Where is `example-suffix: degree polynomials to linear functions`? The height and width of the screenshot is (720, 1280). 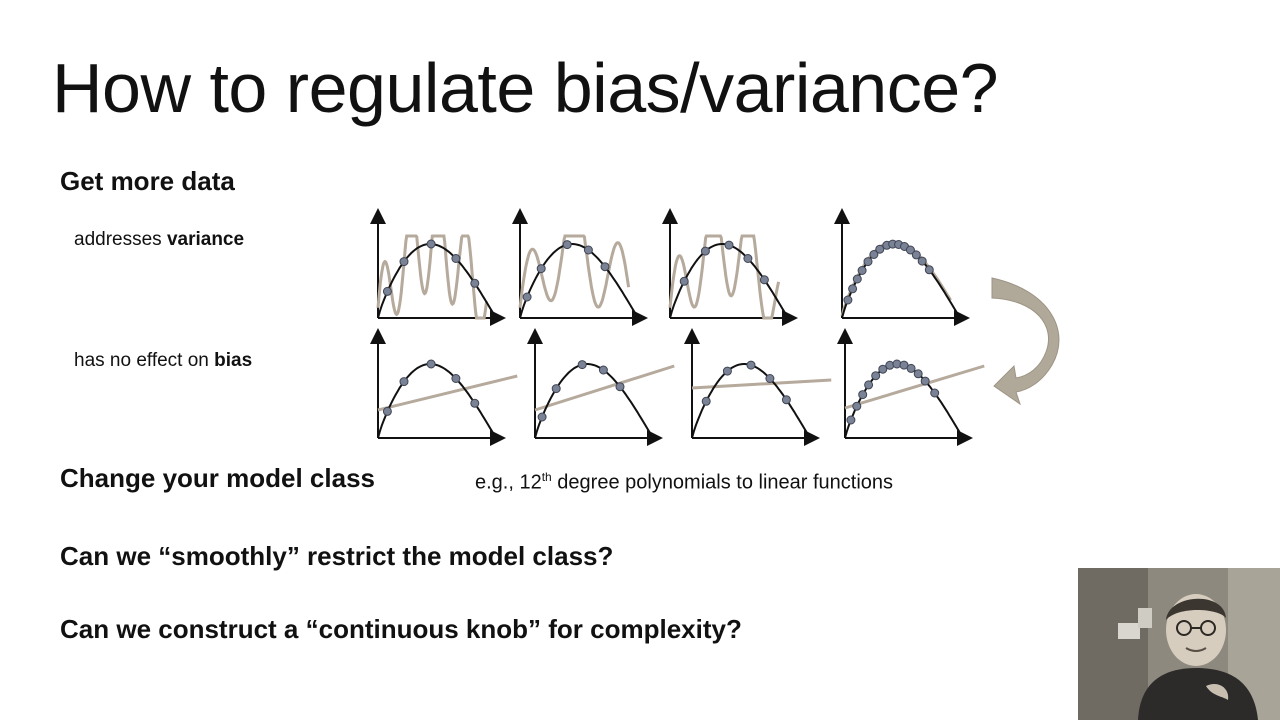 example-suffix: degree polynomials to linear functions is located at coordinates (722, 482).